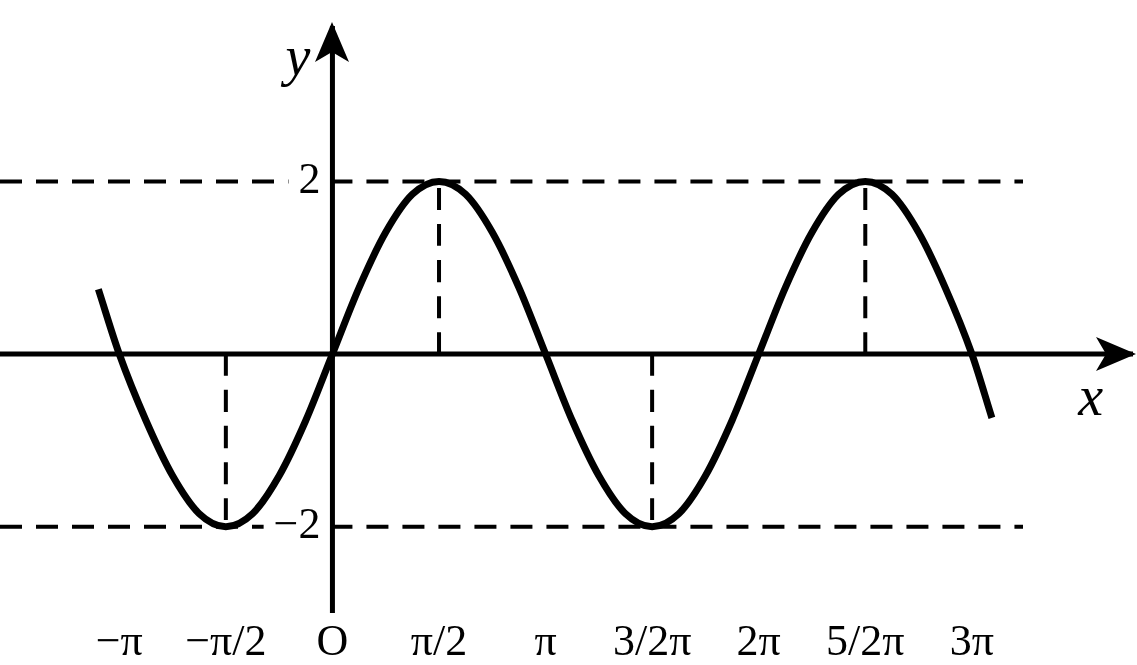  I want to click on x-tick-label: −π/2, so click(226, 640).